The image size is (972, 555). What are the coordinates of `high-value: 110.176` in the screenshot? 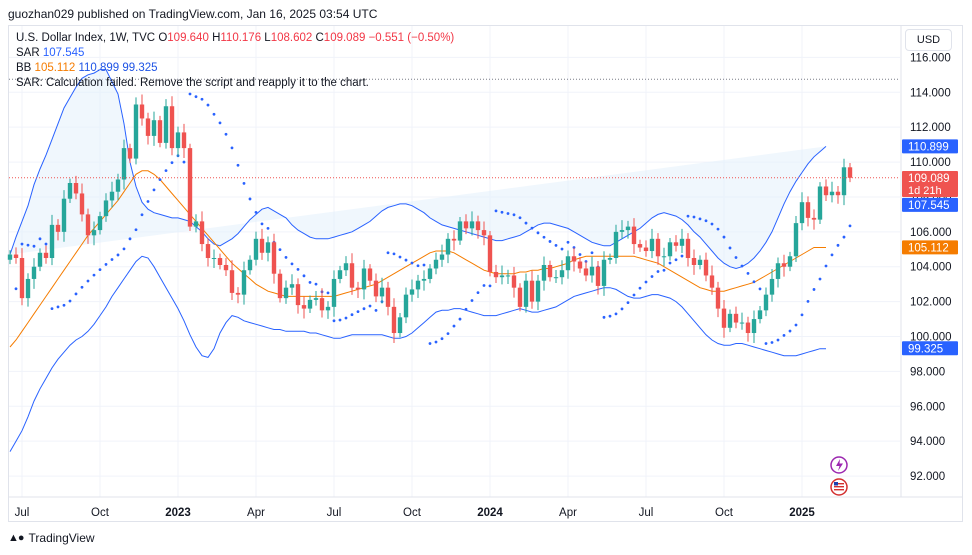 It's located at (241, 38).